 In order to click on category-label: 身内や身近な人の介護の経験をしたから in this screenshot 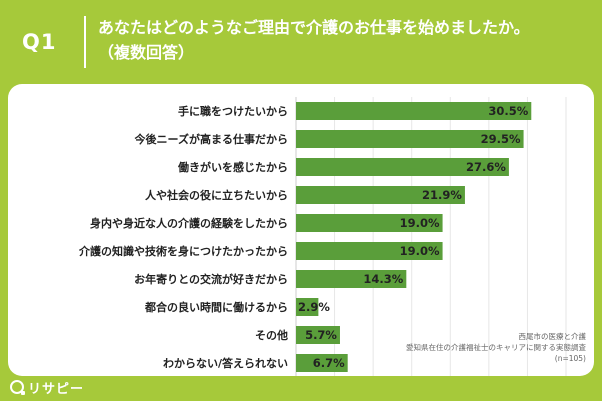, I will do `click(189, 223)`.